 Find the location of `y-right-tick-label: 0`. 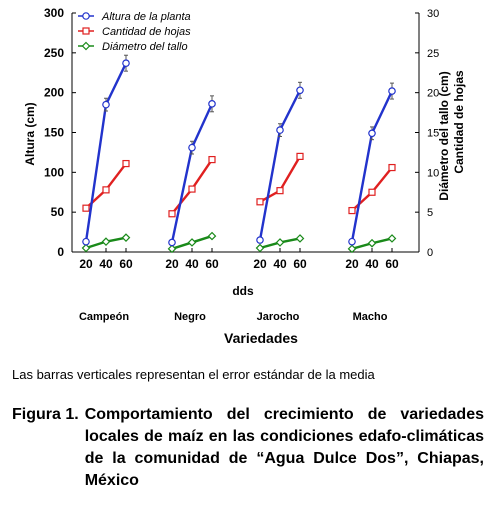

y-right-tick-label: 0 is located at coordinates (430, 253).